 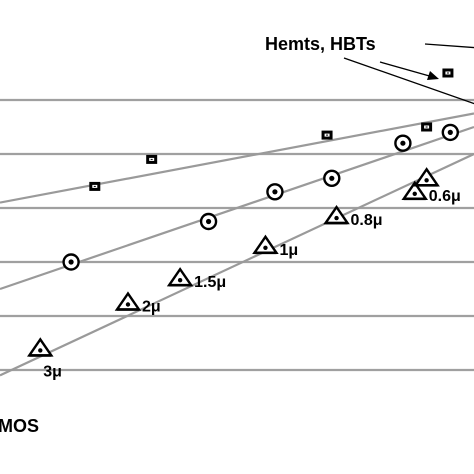 I want to click on annotation-arrow-line-upper, so click(x=449, y=46).